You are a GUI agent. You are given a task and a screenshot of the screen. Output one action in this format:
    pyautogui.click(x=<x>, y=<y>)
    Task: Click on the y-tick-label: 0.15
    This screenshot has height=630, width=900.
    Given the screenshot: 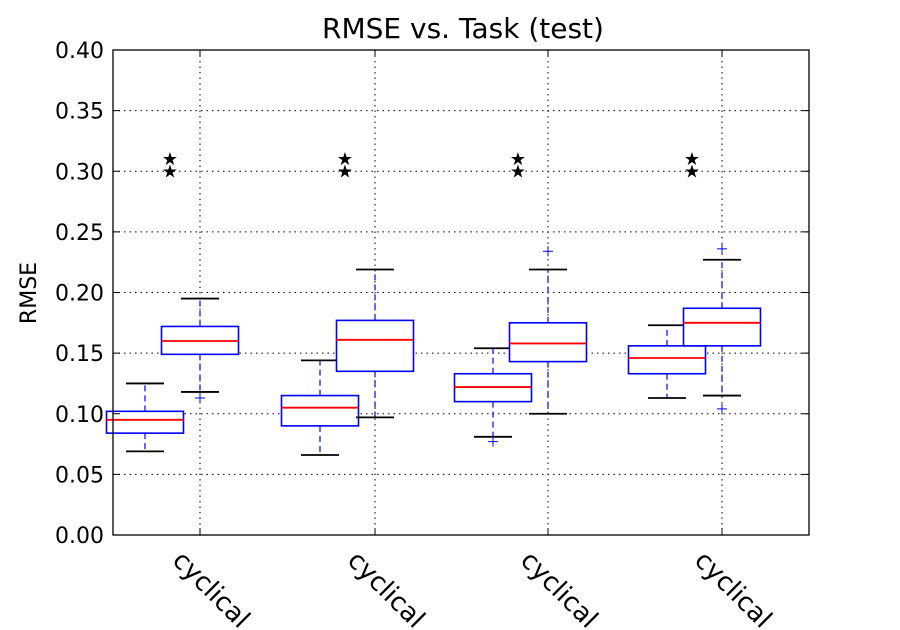 What is the action you would take?
    pyautogui.click(x=79, y=354)
    